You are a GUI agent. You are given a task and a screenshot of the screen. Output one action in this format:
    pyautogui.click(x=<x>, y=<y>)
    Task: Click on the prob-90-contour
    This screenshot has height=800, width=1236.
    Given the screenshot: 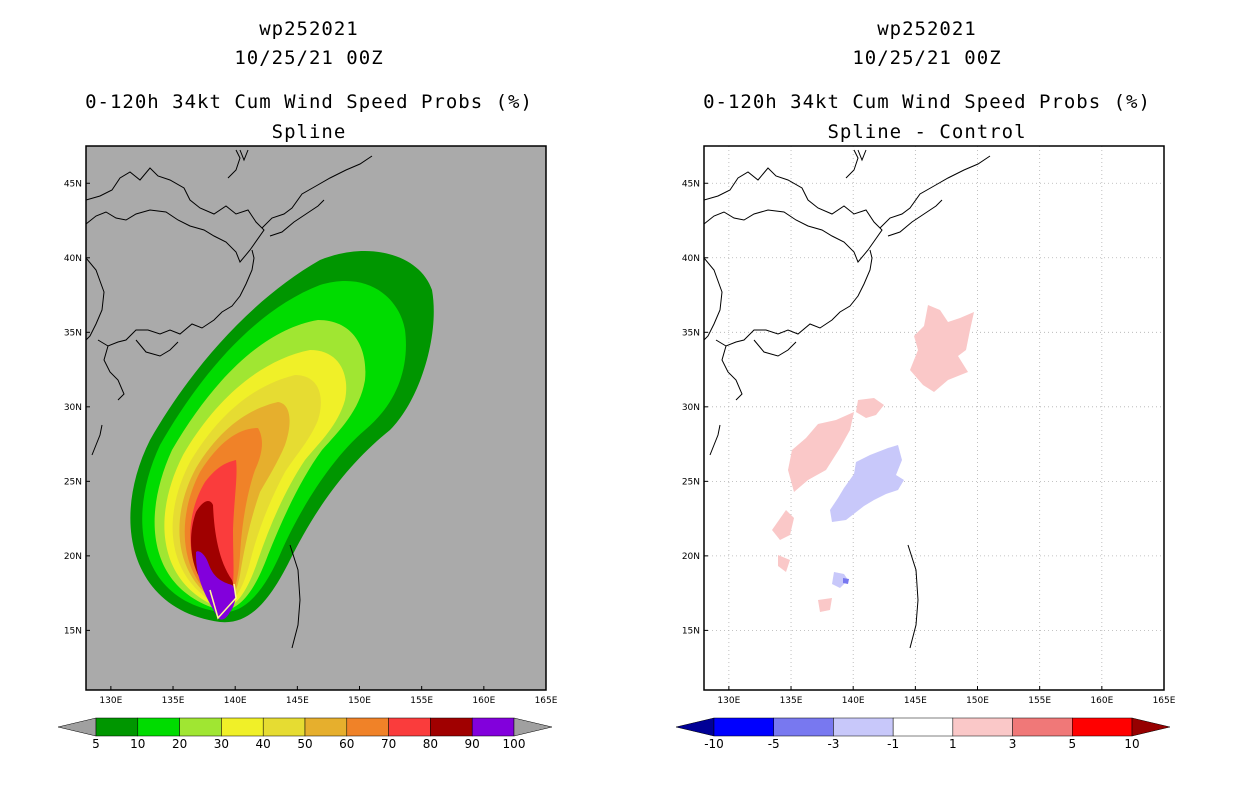 What is the action you would take?
    pyautogui.click(x=215, y=585)
    